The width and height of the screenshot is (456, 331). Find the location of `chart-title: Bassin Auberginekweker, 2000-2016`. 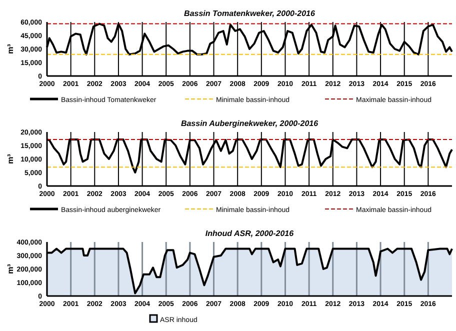

chart-title: Bassin Auberginekweker, 2000-2016 is located at coordinates (249, 123).